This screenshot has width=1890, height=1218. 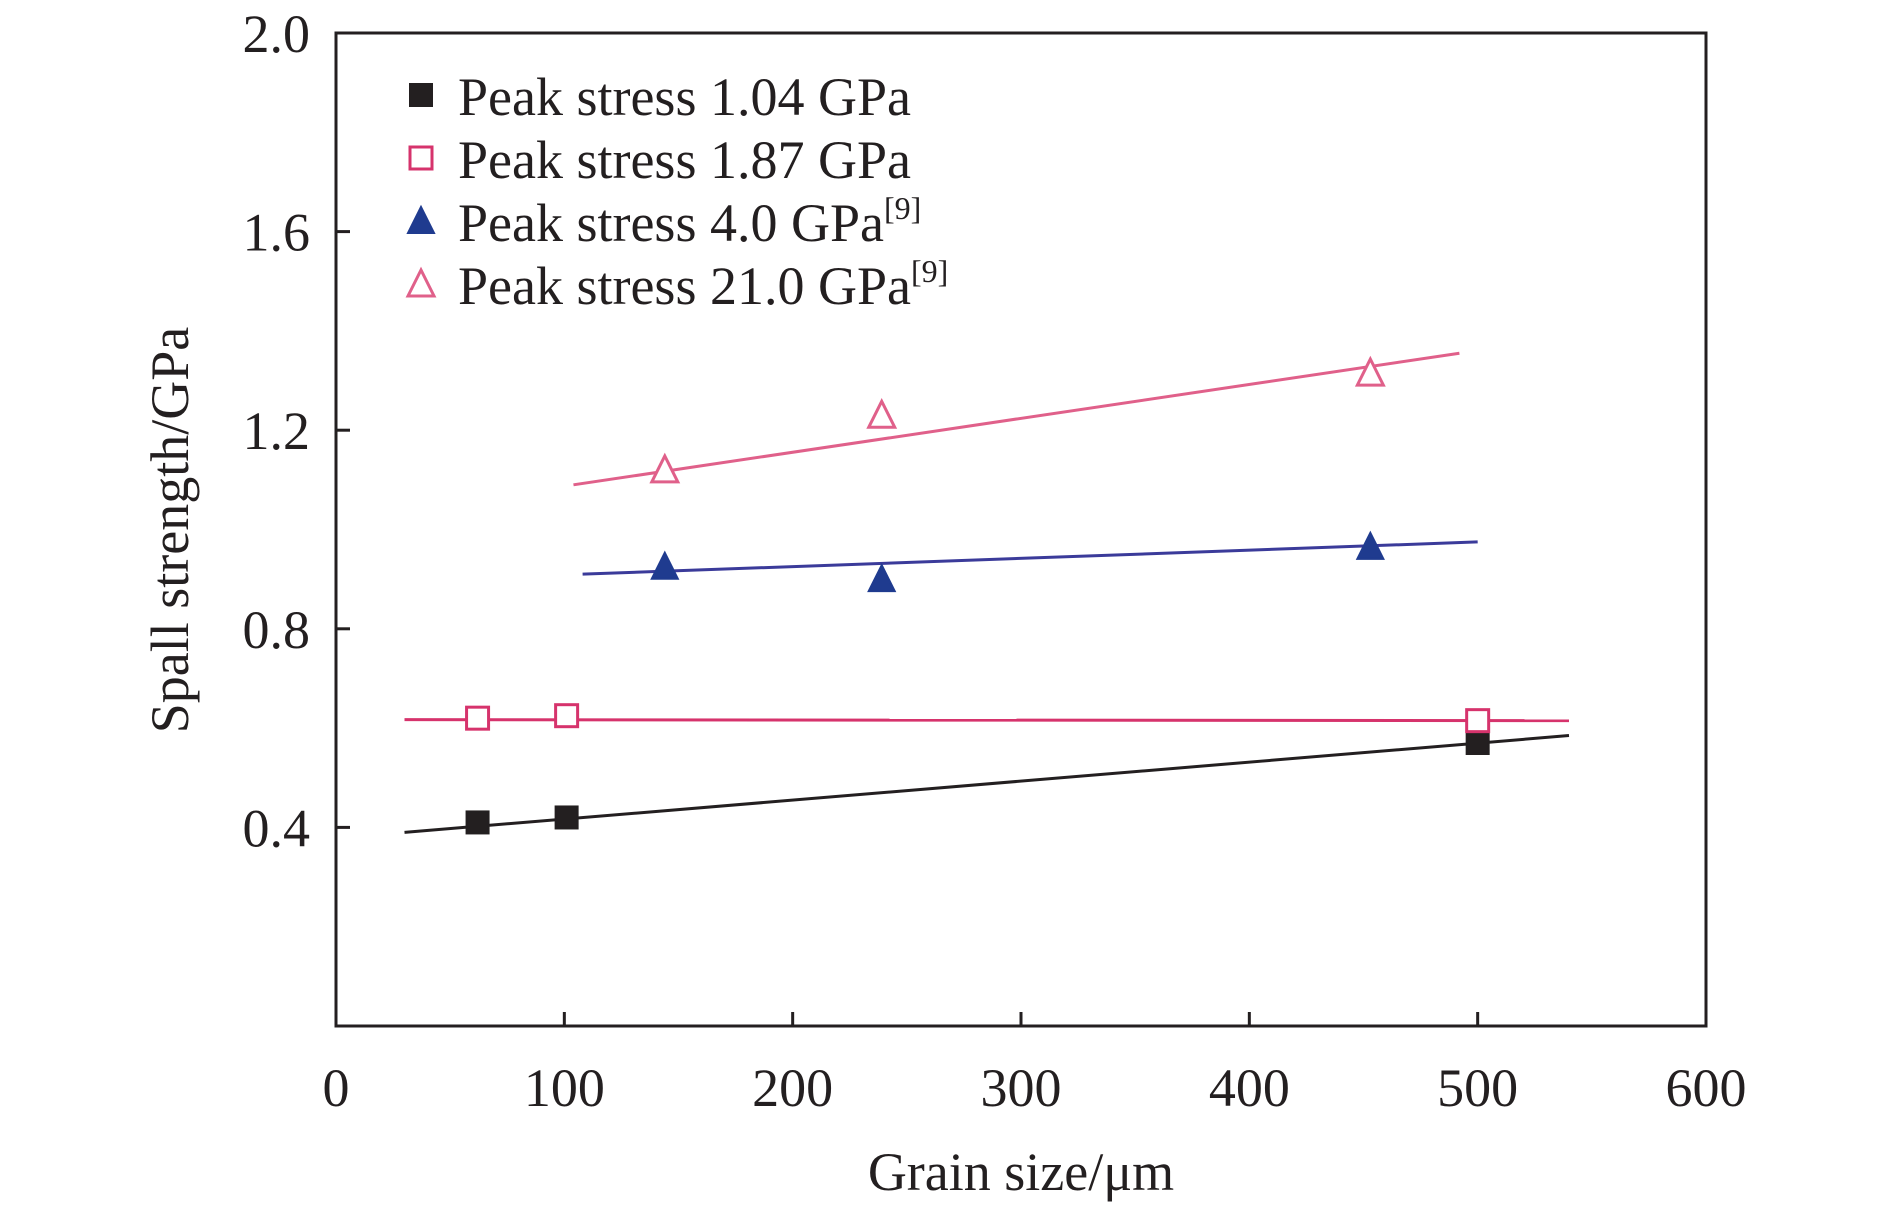 What do you see at coordinates (684, 286) in the screenshot?
I see `legend-label-text: Peak stress 21.0 GPa` at bounding box center [684, 286].